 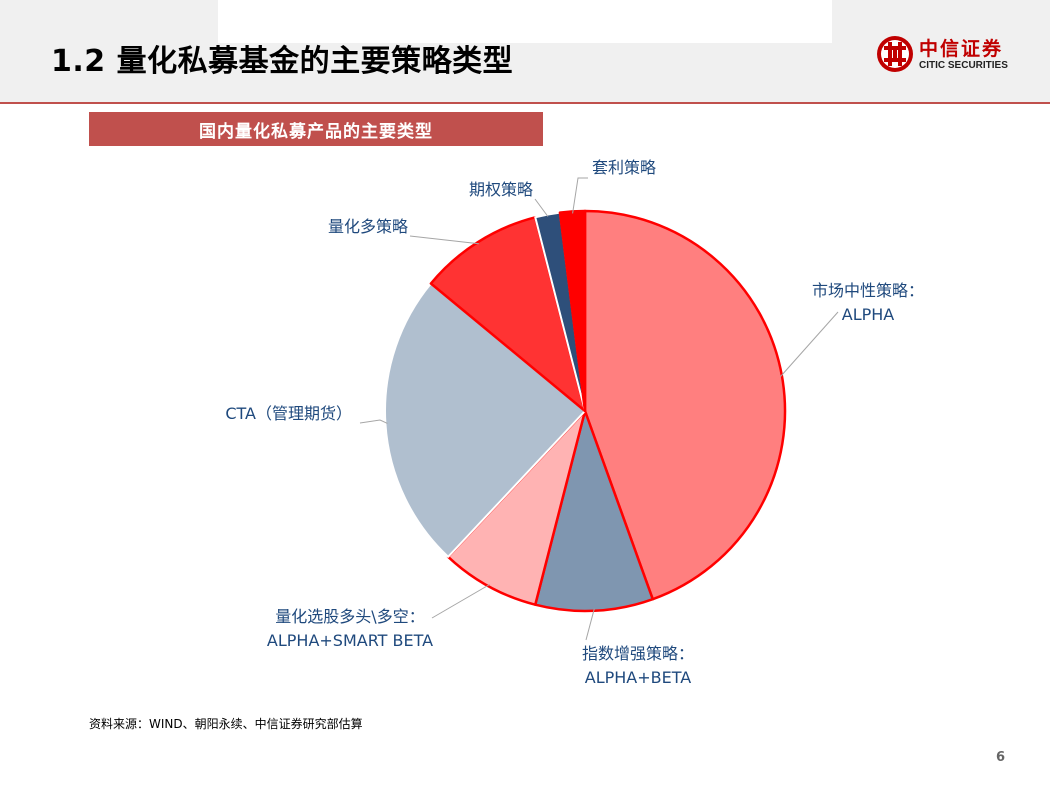 I want to click on slice-label-4: CTA（管理期货）, so click(x=288, y=413).